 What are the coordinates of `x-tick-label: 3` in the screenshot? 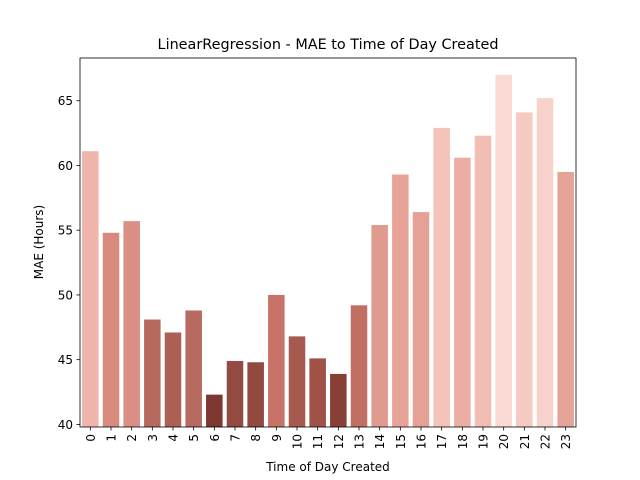 It's located at (153, 438).